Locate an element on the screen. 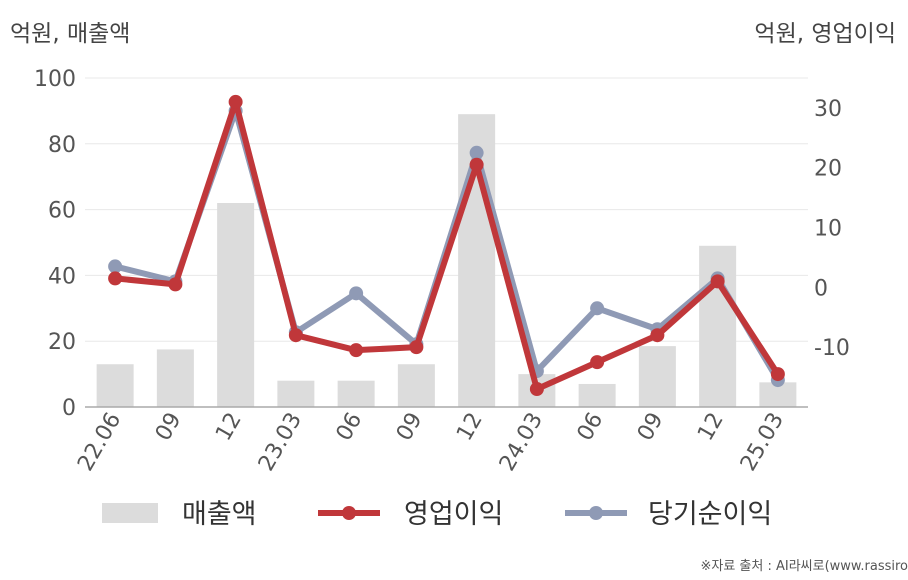 This screenshot has width=908, height=580. legend-marker-operating-profit is located at coordinates (349, 513).